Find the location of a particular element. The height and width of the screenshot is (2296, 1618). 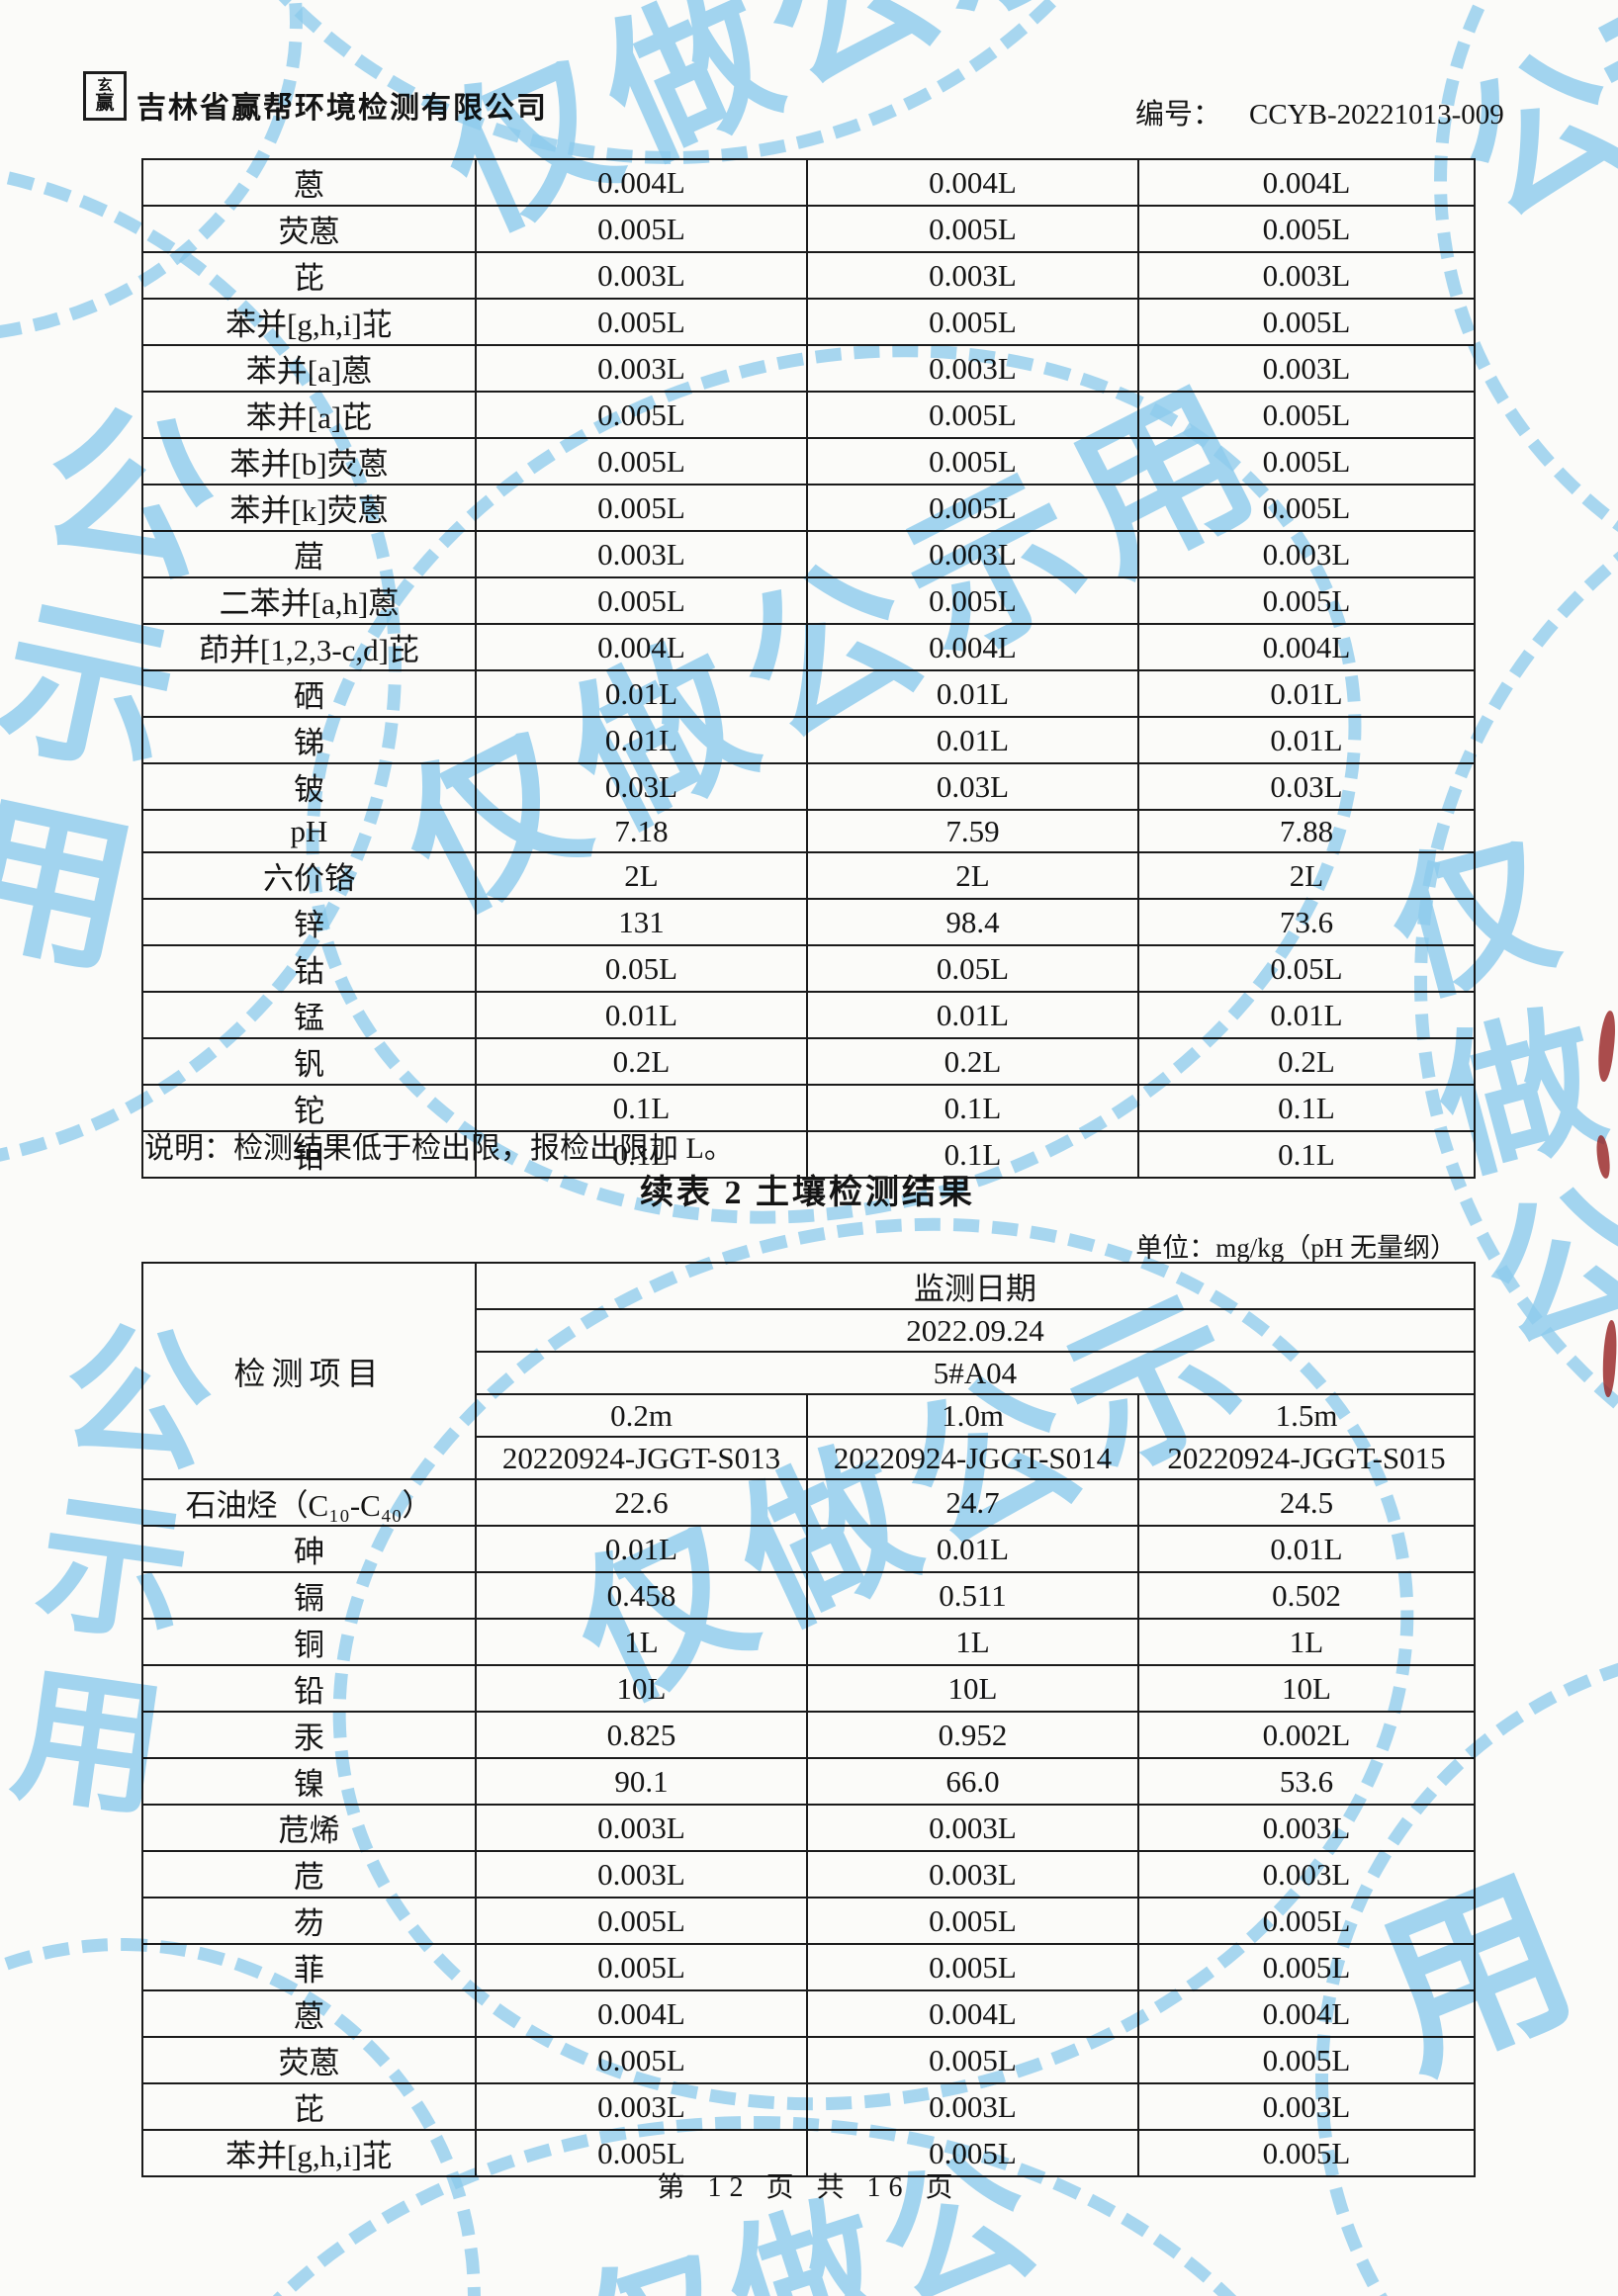

result-value-1.5m: 0.002L is located at coordinates (1307, 1735).